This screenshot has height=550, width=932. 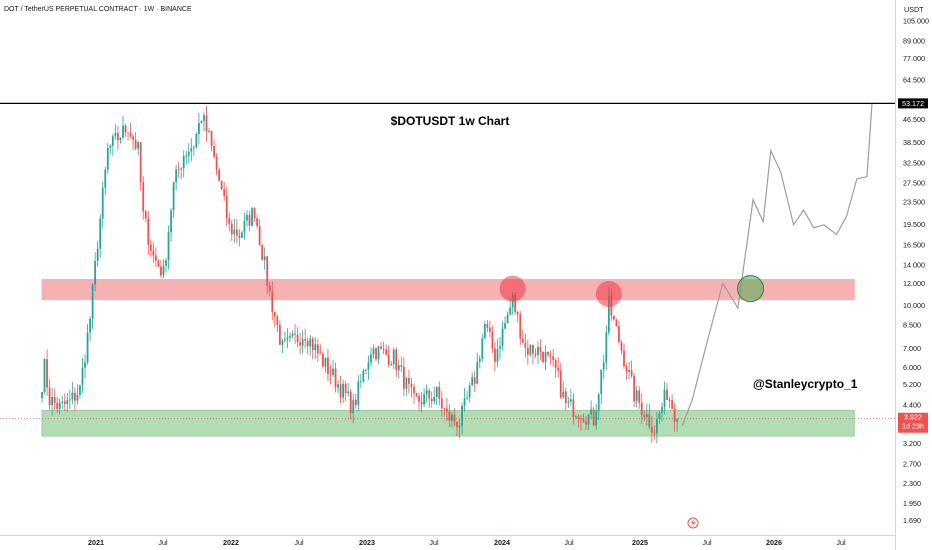 I want to click on rejection-marker, so click(x=608, y=293).